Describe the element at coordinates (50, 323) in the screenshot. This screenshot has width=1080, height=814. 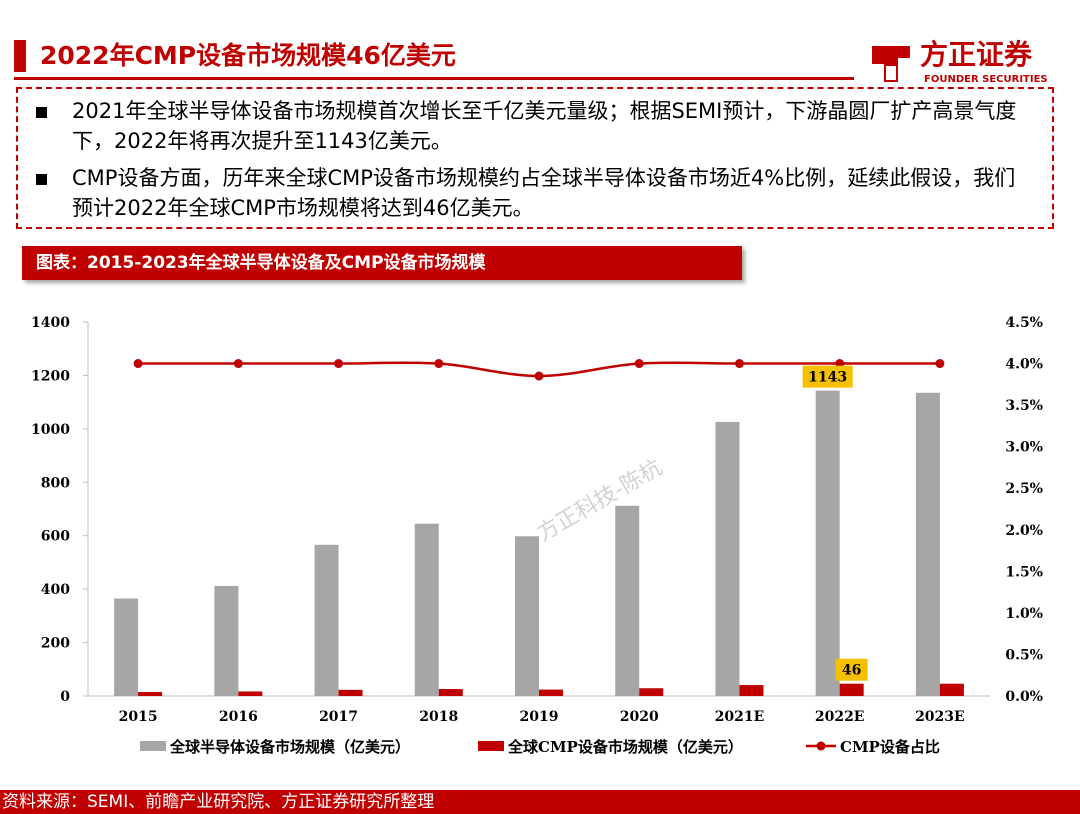
I see `y-tick-label: 1400` at that location.